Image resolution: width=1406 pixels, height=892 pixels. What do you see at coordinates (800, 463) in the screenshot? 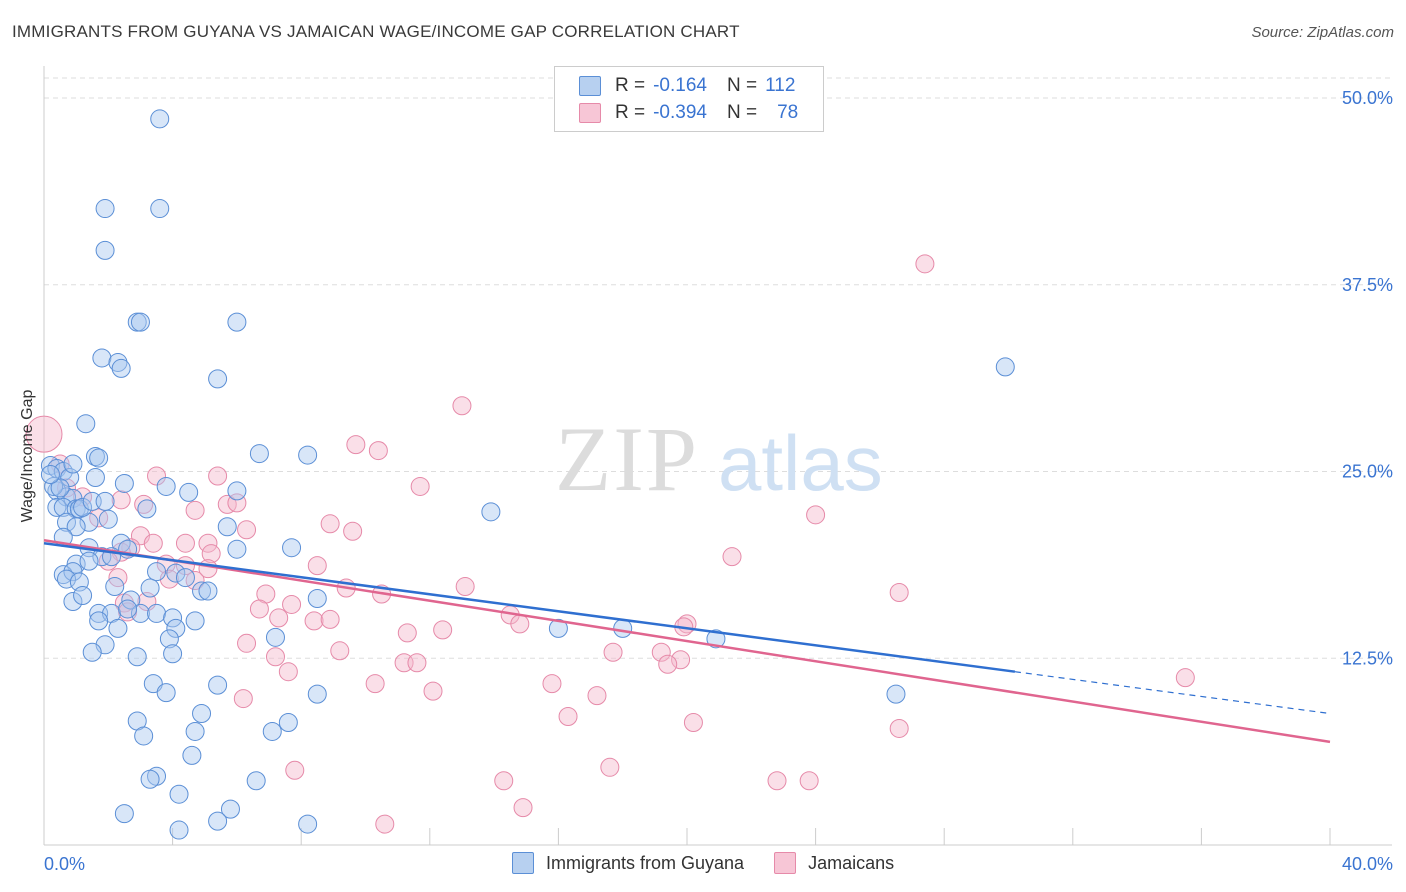
I see `watermark-atlas: atlas` at bounding box center [800, 463].